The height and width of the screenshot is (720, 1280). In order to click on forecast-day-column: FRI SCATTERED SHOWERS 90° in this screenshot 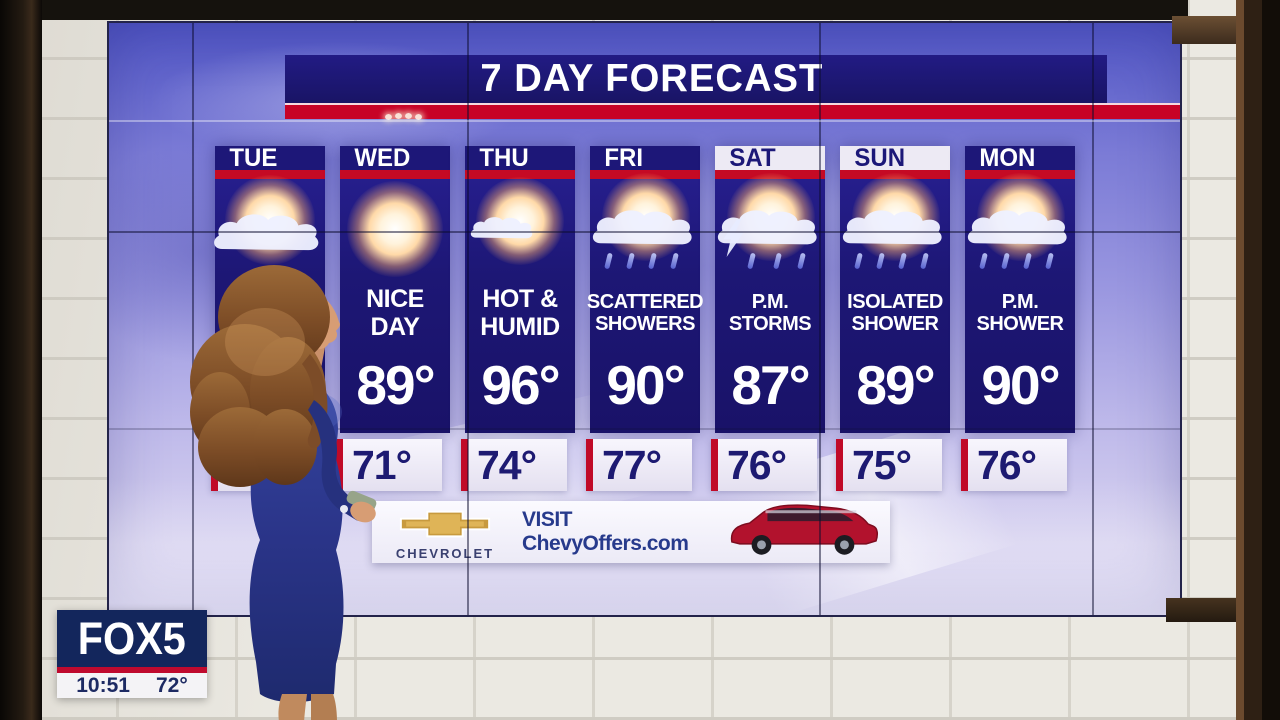, I will do `click(645, 288)`.